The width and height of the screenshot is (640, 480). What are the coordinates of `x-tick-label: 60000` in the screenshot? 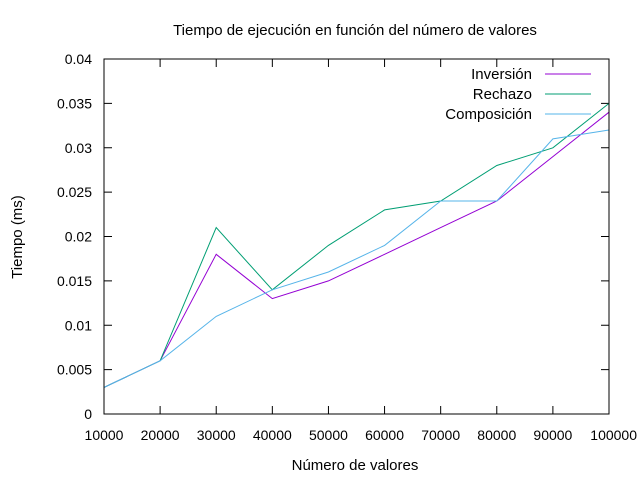 It's located at (384, 435).